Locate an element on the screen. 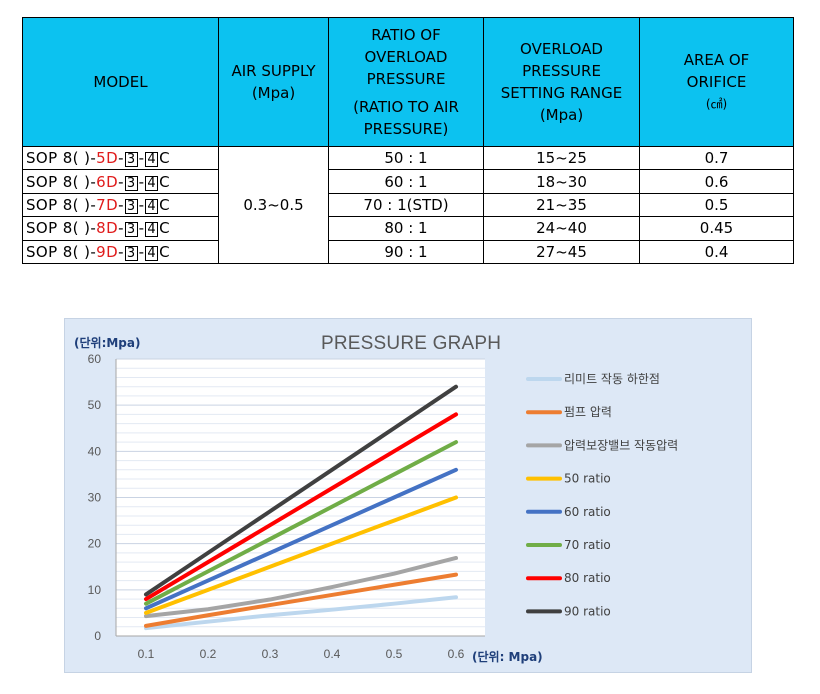 This screenshot has height=694, width=820. ratio-cell: 70 : 1(STD) is located at coordinates (406, 205).